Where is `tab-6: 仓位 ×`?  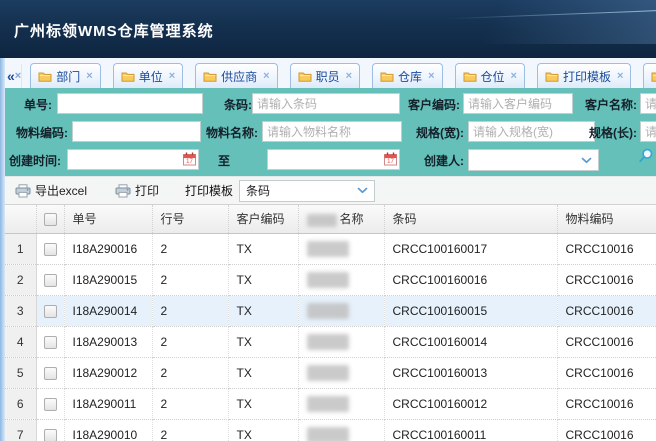
tab-6: 仓位 × is located at coordinates (489, 75).